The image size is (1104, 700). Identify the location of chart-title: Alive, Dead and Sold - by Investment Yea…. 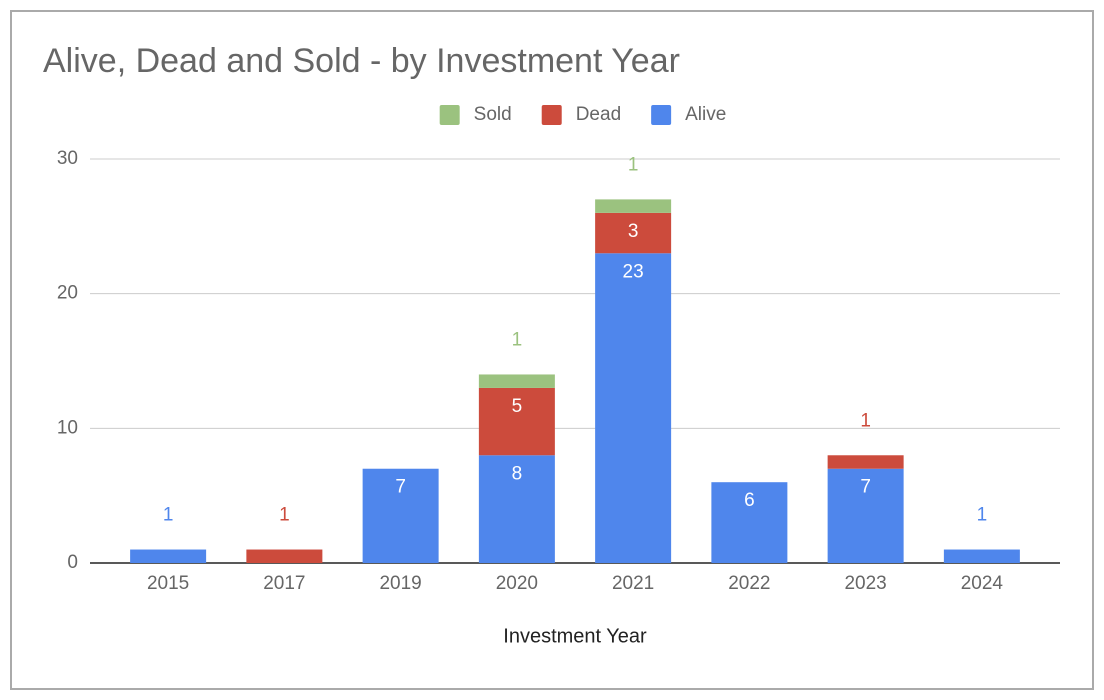
(361, 61).